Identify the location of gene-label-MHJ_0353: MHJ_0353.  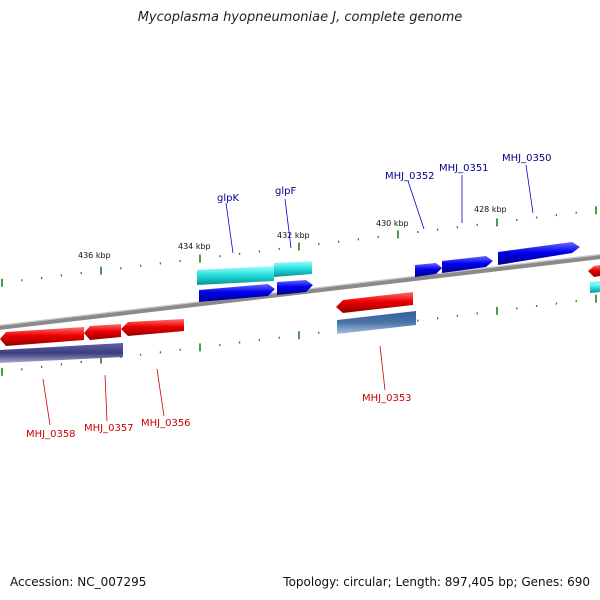
(387, 398).